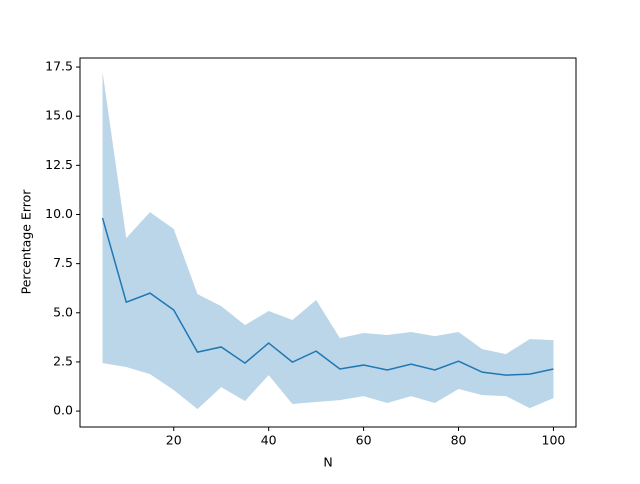 The image size is (640, 484). What do you see at coordinates (63, 311) in the screenshot?
I see `y-tick-label: 5.0` at bounding box center [63, 311].